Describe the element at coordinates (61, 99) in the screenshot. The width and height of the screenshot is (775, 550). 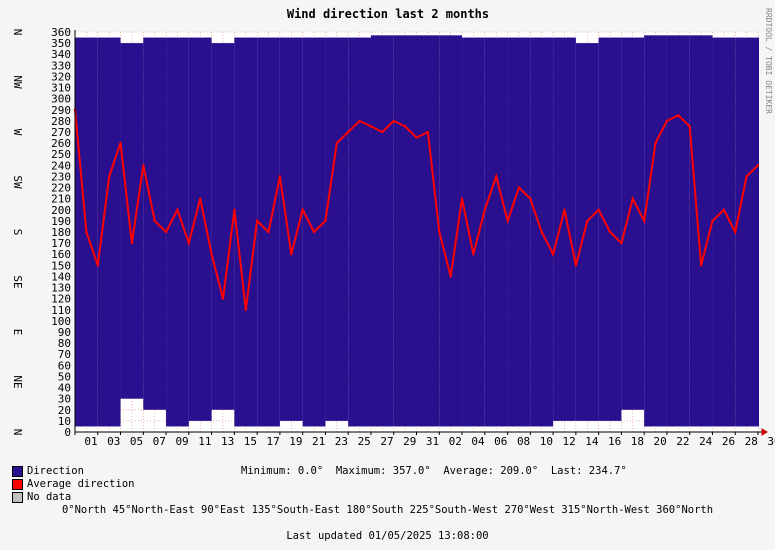
I see `y-tick-label: 300` at that location.